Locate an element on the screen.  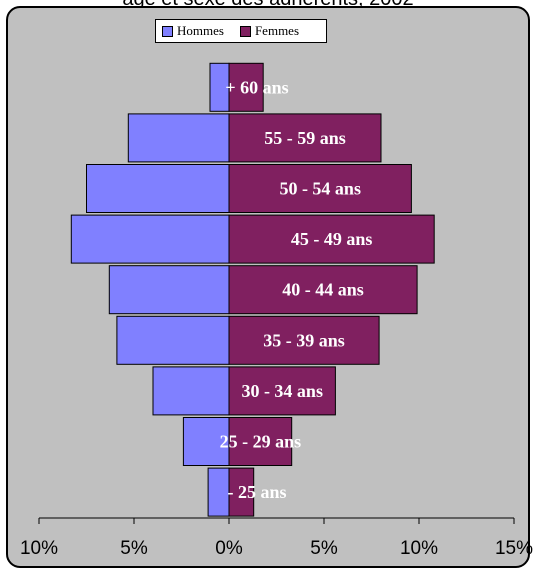
category-label-7: 25 - 29 ans is located at coordinates (261, 442).